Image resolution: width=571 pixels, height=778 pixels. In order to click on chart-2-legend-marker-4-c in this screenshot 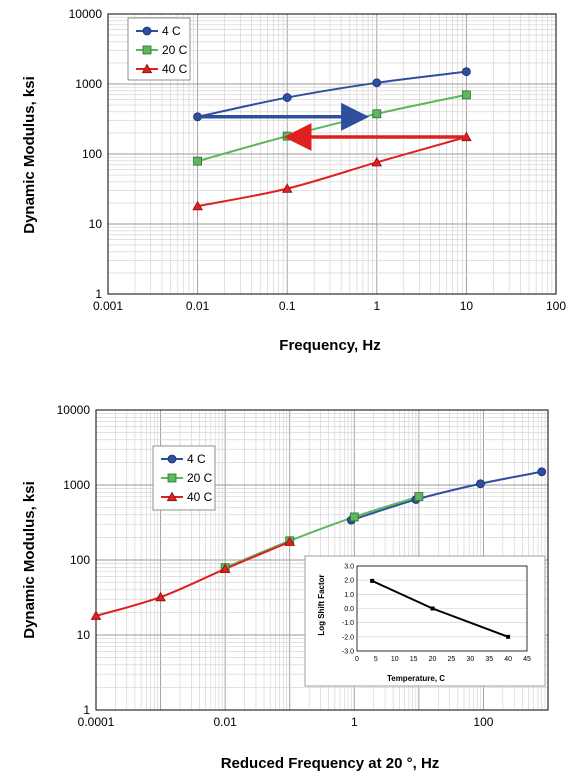, I will do `click(172, 459)`.